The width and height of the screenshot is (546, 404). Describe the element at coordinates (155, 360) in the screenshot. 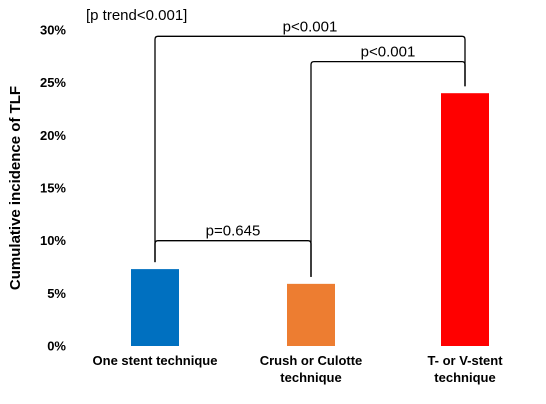

I see `category-label: One stent technique` at that location.